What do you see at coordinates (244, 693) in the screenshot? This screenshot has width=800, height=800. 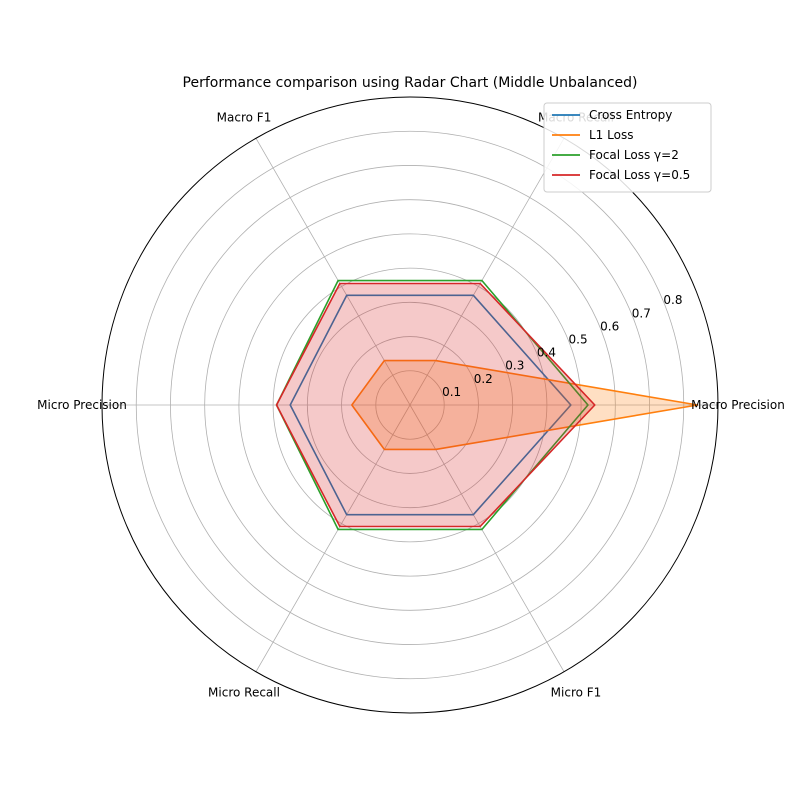 I see `category-label: Micro Recall` at bounding box center [244, 693].